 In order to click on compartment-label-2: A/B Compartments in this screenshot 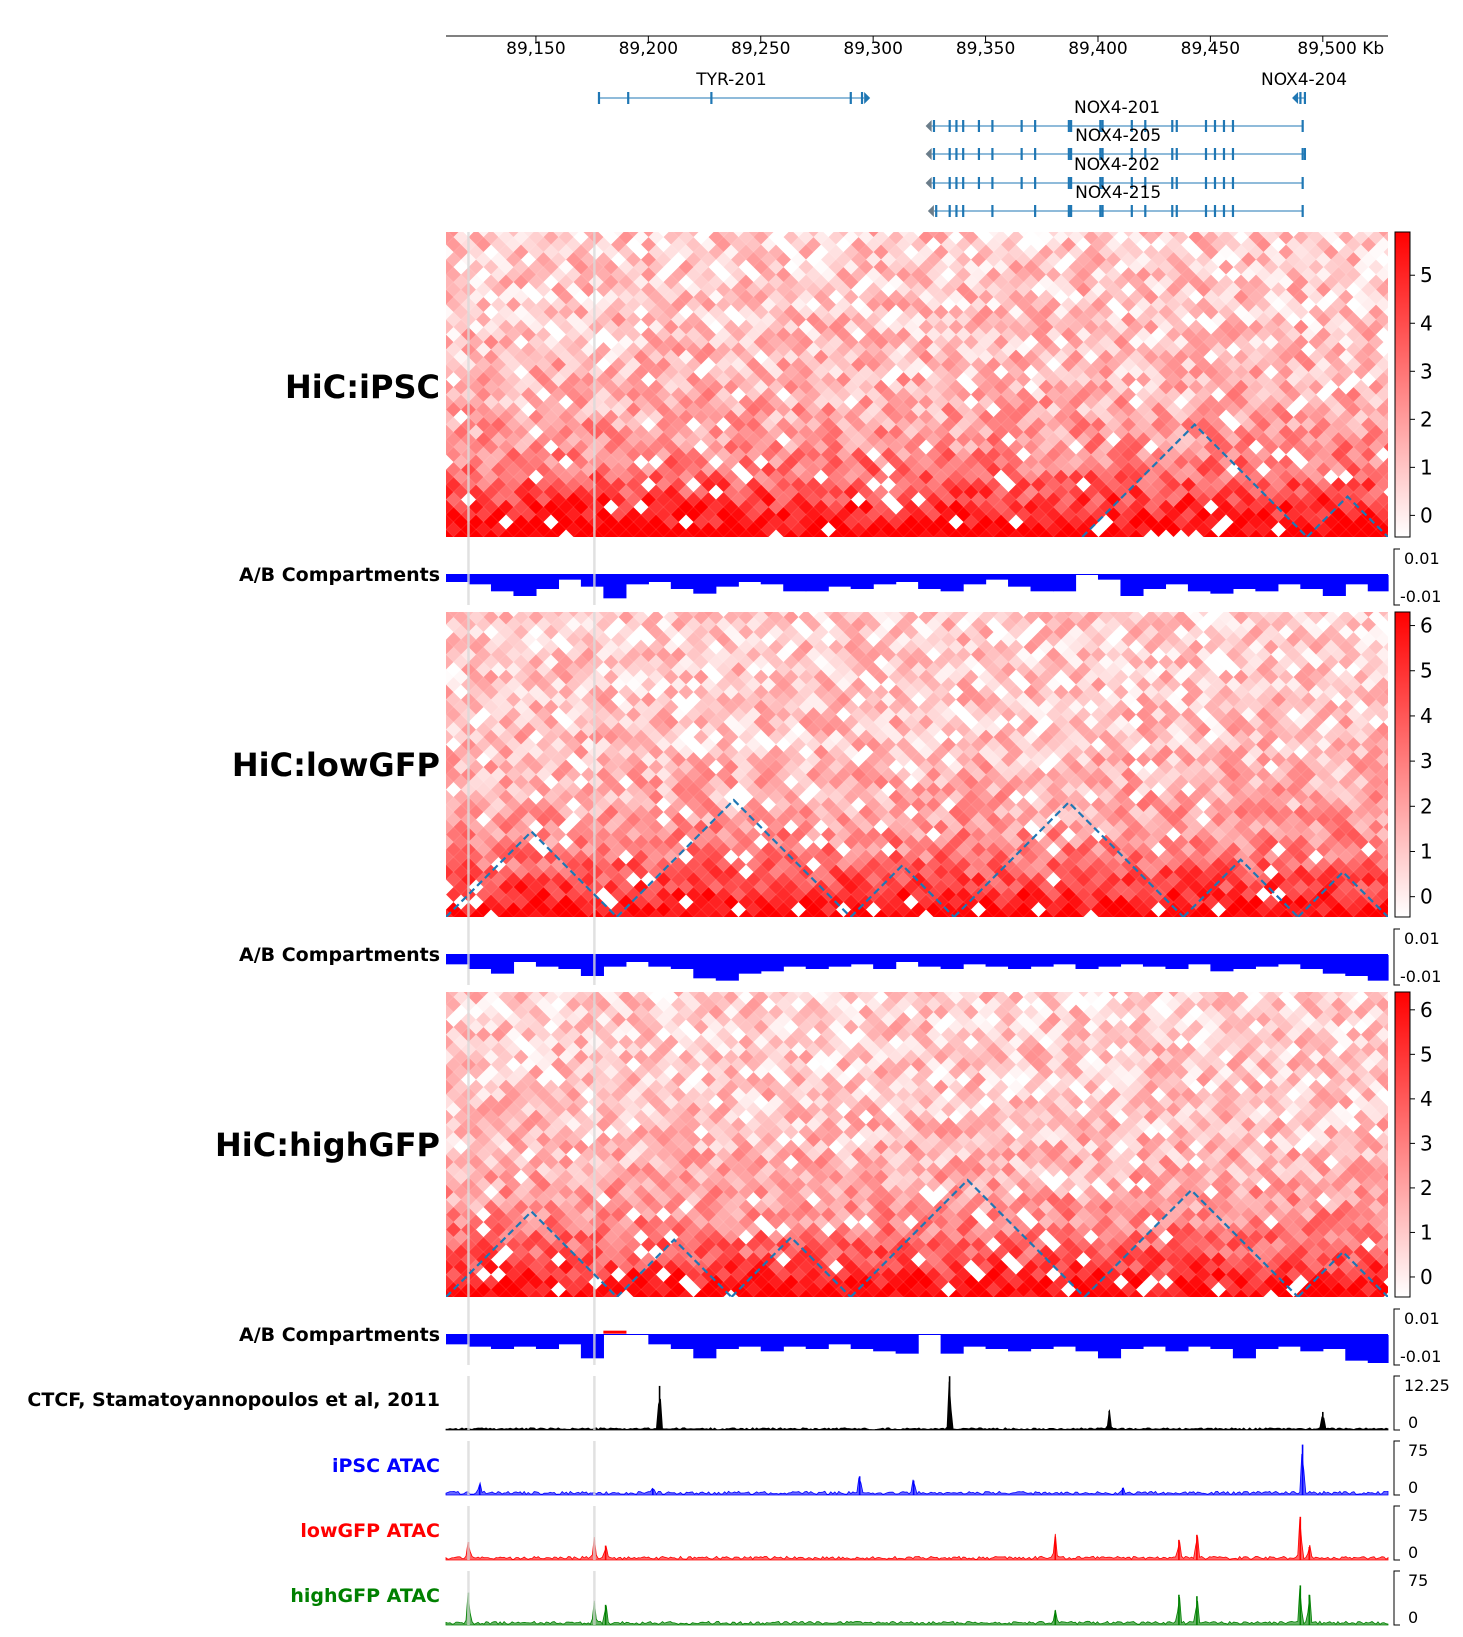, I will do `click(339, 955)`.